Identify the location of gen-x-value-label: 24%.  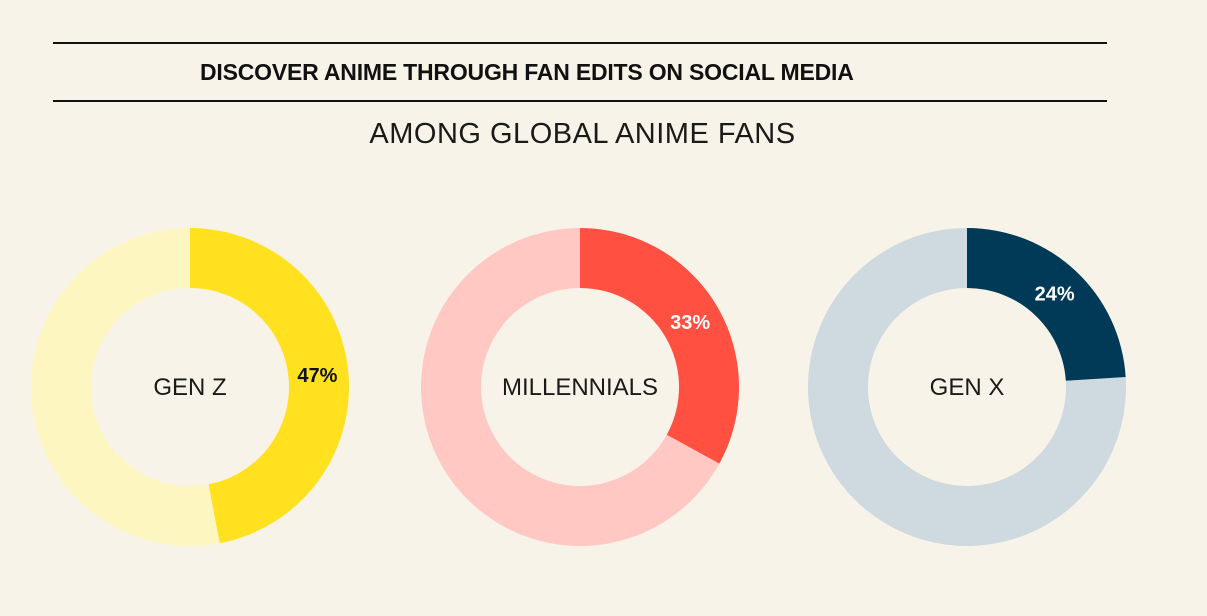
(1055, 295).